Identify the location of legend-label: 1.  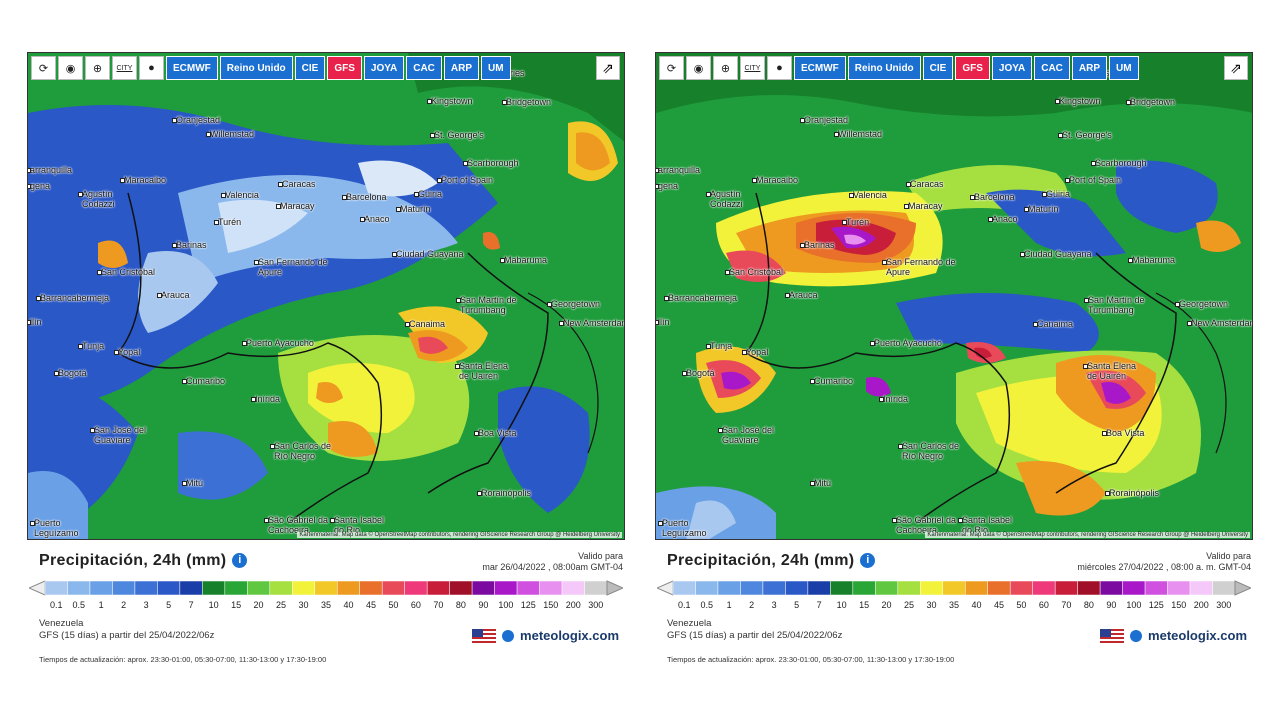
(729, 605).